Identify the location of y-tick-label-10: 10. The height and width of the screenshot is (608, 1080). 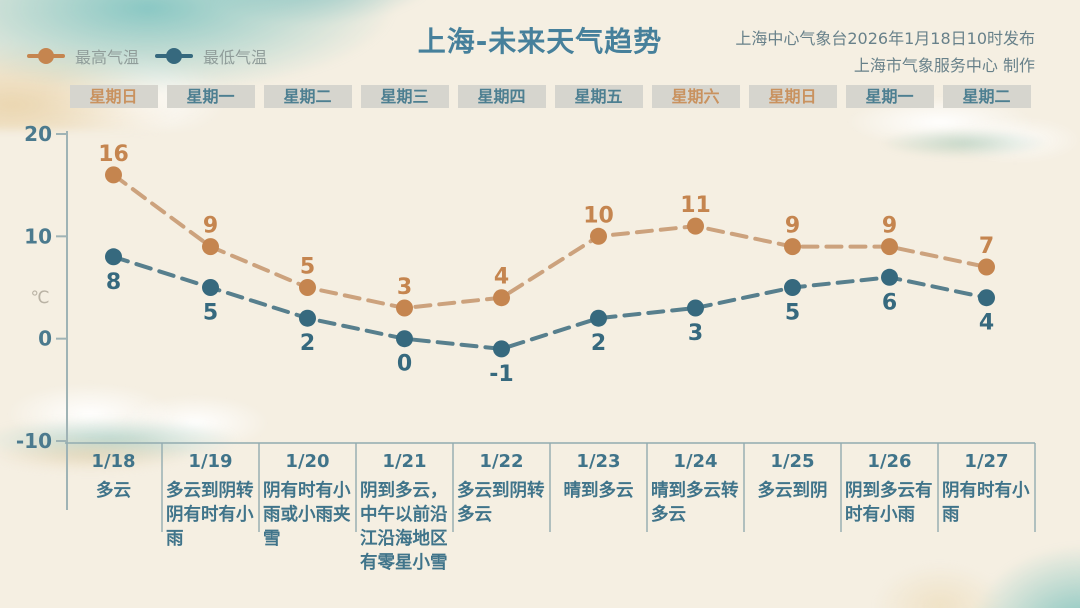
(38, 236).